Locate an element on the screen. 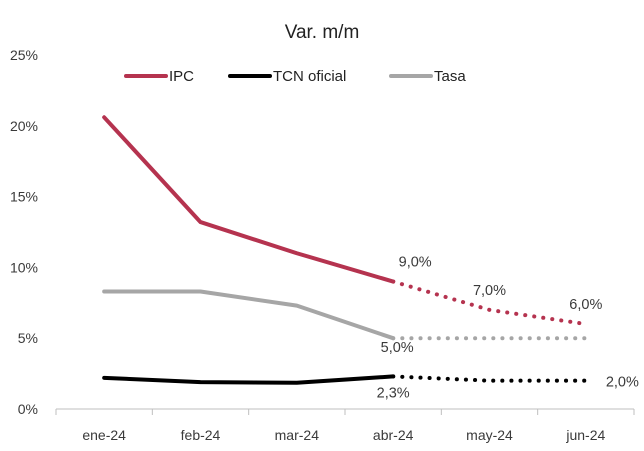 The width and height of the screenshot is (644, 451). legend: IPC TCN oficial Tasa is located at coordinates (295, 76).